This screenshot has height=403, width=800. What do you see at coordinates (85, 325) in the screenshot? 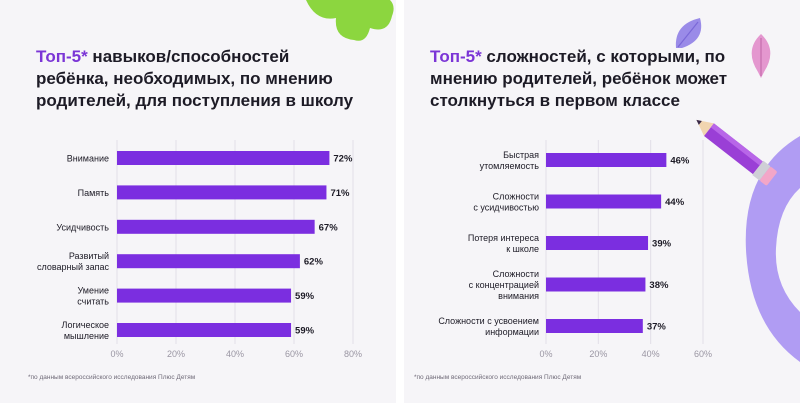
I see `category-label-line: Логическое` at bounding box center [85, 325].